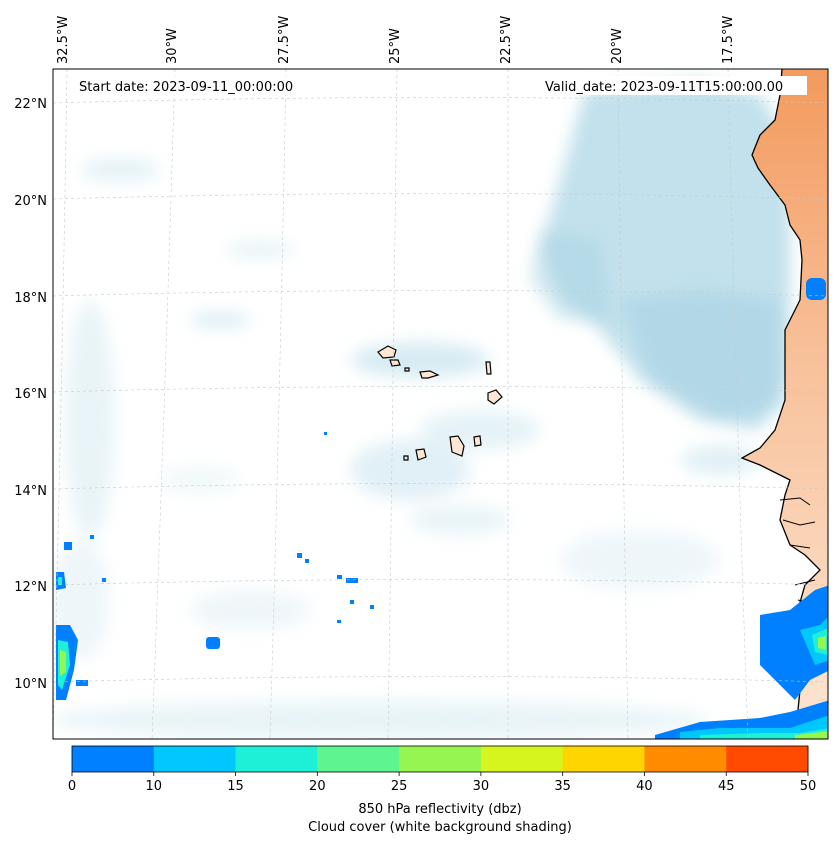  What do you see at coordinates (72, 786) in the screenshot?
I see `colorbar-tick-label: 0` at bounding box center [72, 786].